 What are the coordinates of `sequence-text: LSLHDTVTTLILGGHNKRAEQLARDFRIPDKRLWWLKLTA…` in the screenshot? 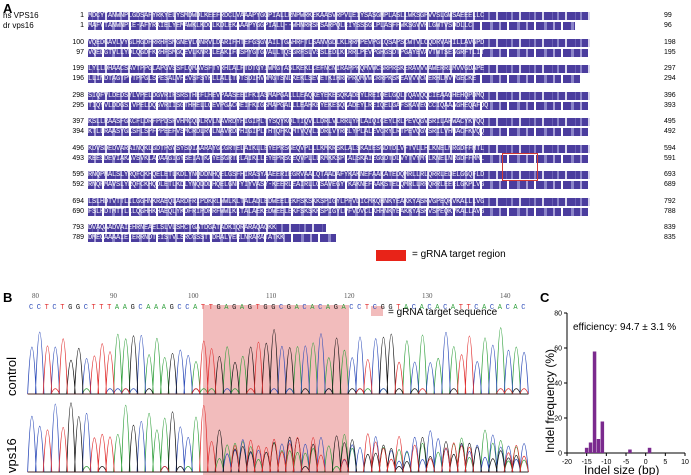 It's located at (286, 201).